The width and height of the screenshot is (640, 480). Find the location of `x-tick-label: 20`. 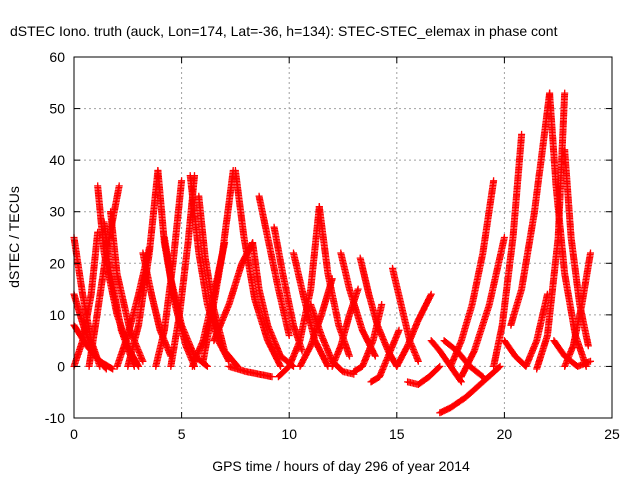

x-tick-label: 20 is located at coordinates (505, 434).